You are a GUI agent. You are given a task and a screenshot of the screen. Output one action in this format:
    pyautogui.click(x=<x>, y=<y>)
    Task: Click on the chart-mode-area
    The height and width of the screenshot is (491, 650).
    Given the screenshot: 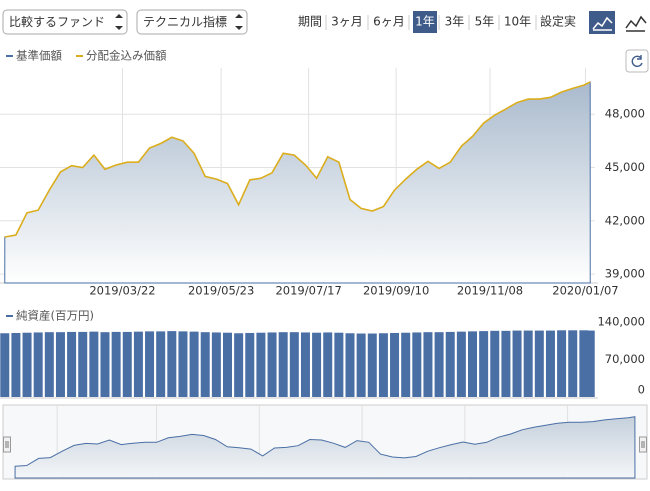 What is the action you would take?
    pyautogui.click(x=602, y=22)
    